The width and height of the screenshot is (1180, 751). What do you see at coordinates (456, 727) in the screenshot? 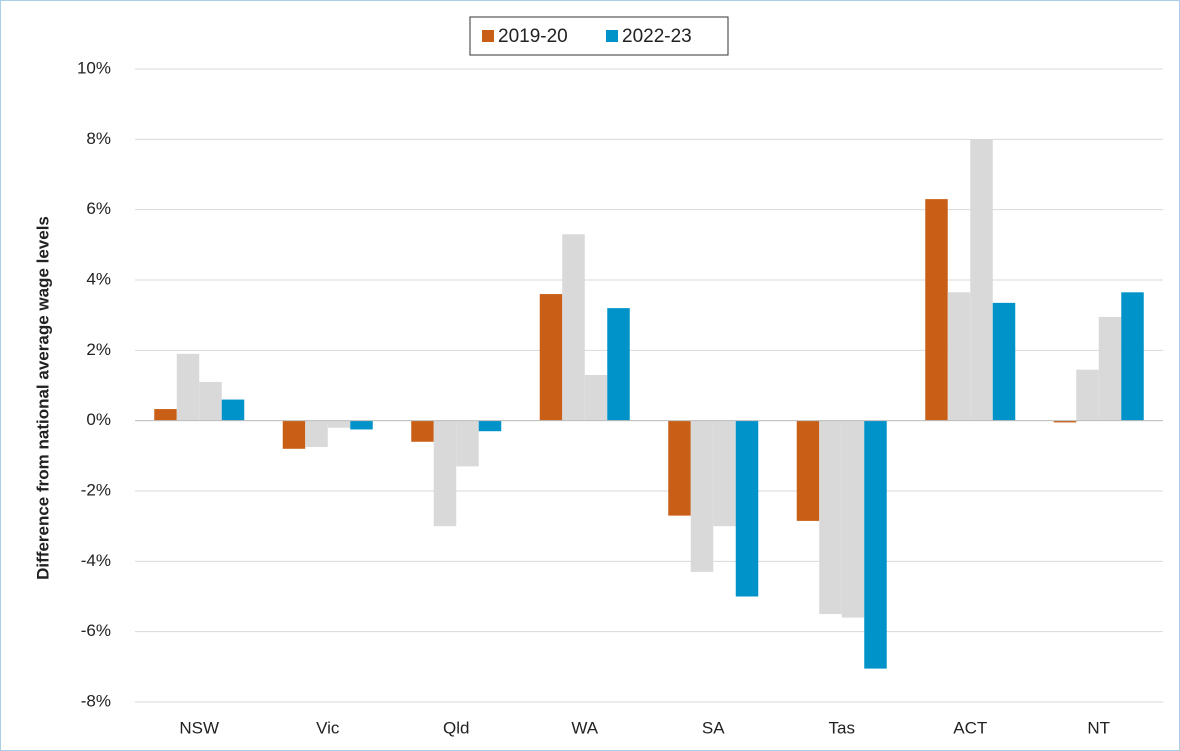
I see `x-tick-label: Qld` at bounding box center [456, 727].